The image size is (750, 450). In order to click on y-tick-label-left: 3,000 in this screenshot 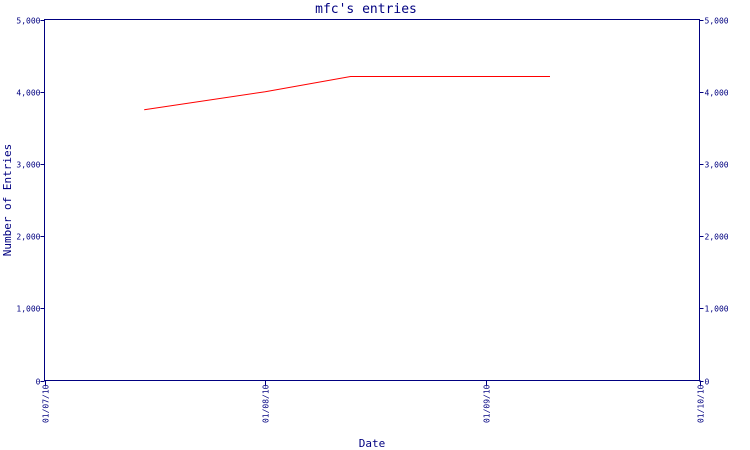, I will do `click(28, 165)`.